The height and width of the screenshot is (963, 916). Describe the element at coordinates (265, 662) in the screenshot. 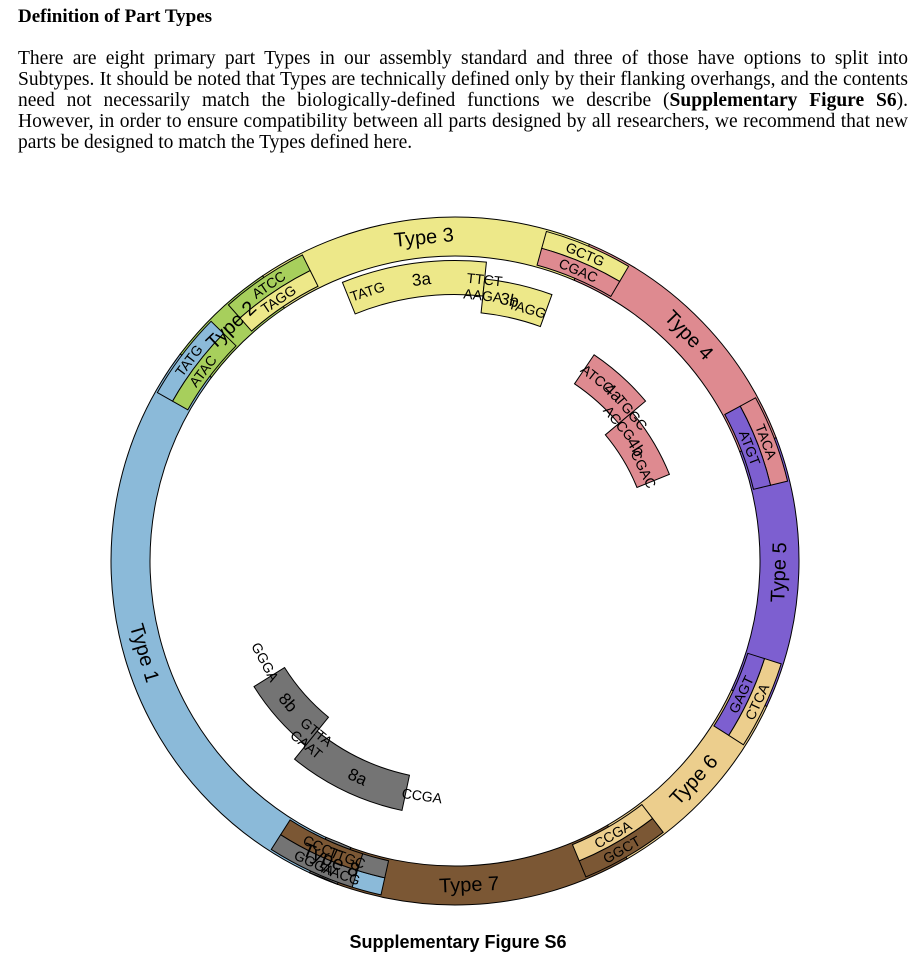

I see `type8-end-overhang: GGGA` at that location.